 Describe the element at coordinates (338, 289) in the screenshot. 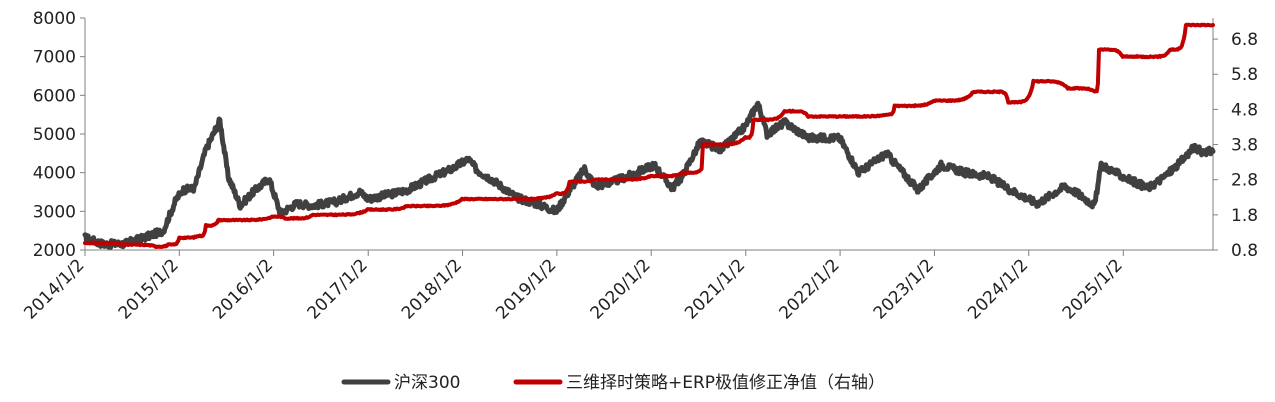

I see `x-tick-label: 2017/1/2` at that location.